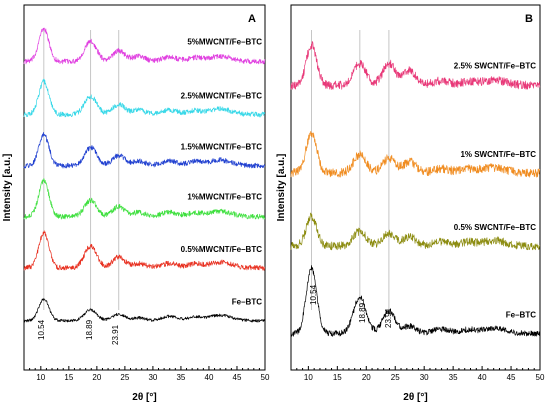 Image resolution: width=550 pixels, height=410 pixels. Describe the element at coordinates (252, 19) in the screenshot. I see `panel-A-label: A` at that location.